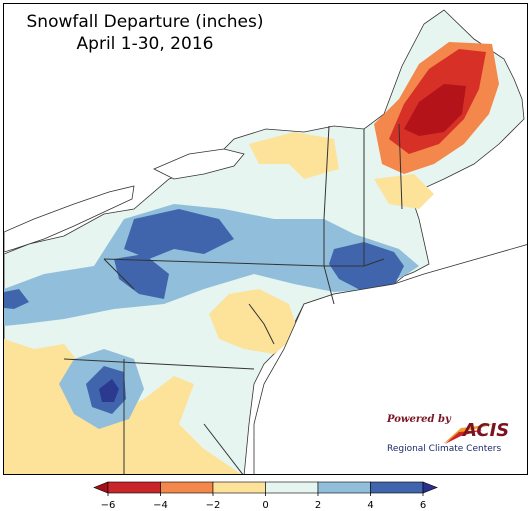  I want to click on colorbar-legend: −6 −4 −2 0 2 4 6, so click(265, 496).